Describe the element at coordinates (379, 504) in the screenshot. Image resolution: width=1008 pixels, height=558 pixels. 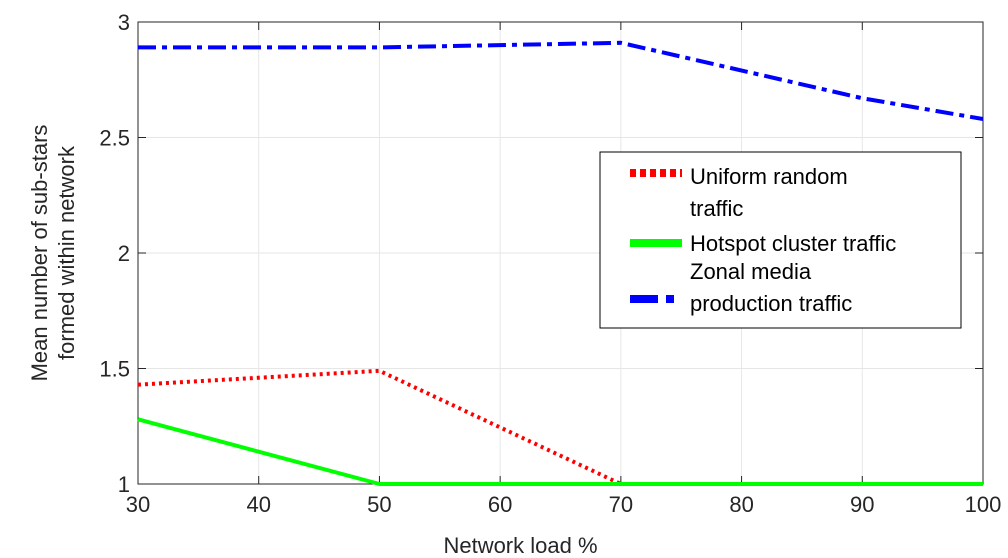
I see `x-tick-label: 50` at that location.